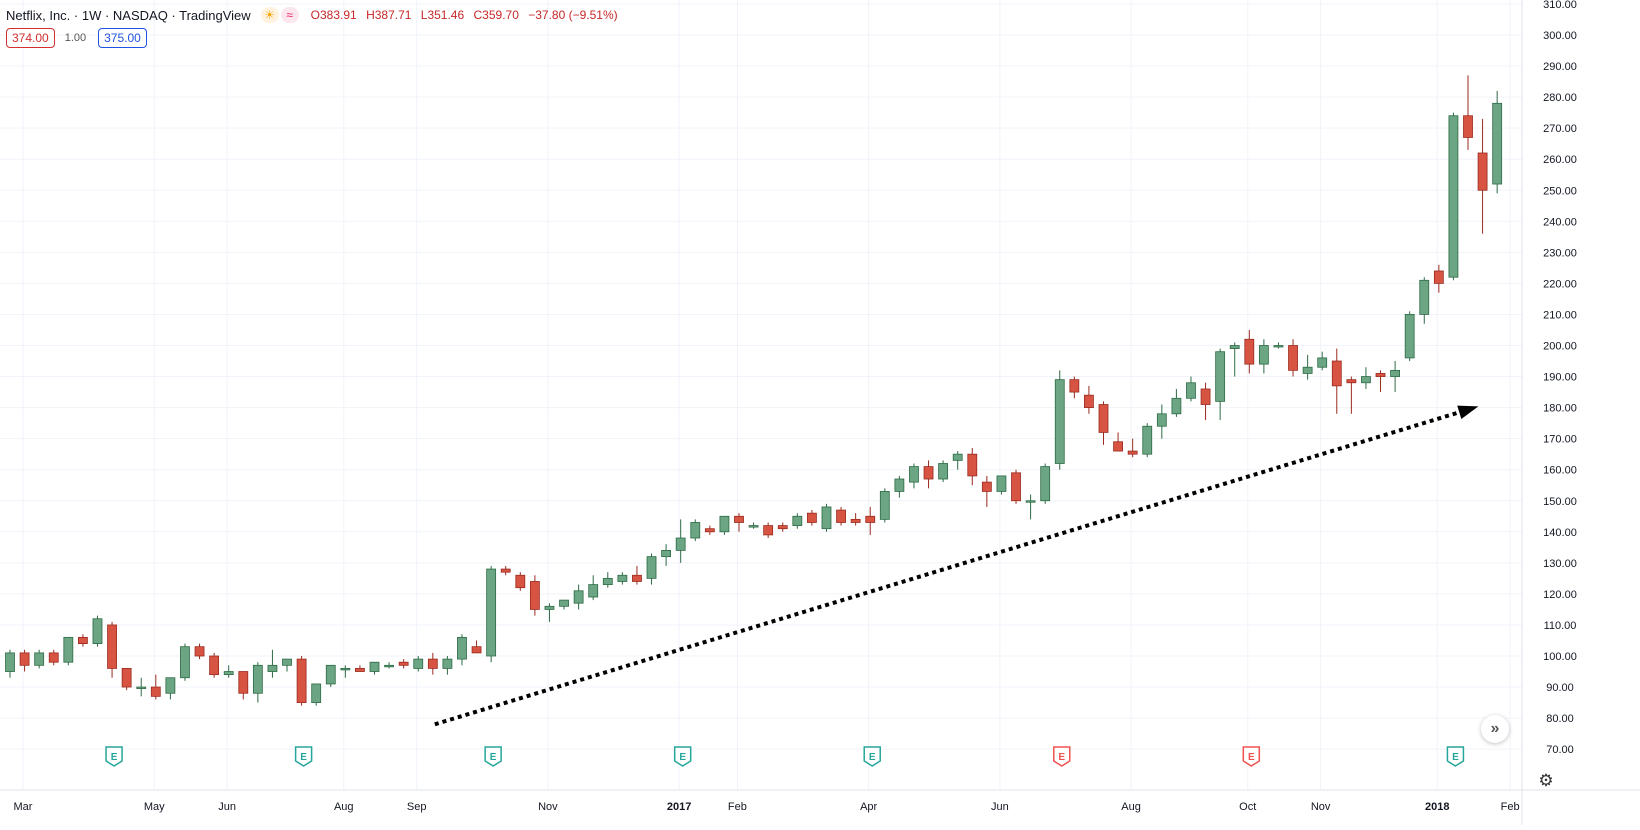 This screenshot has height=830, width=1640. What do you see at coordinates (269, 15) in the screenshot?
I see `market-status-sun-icon: ☀` at bounding box center [269, 15].